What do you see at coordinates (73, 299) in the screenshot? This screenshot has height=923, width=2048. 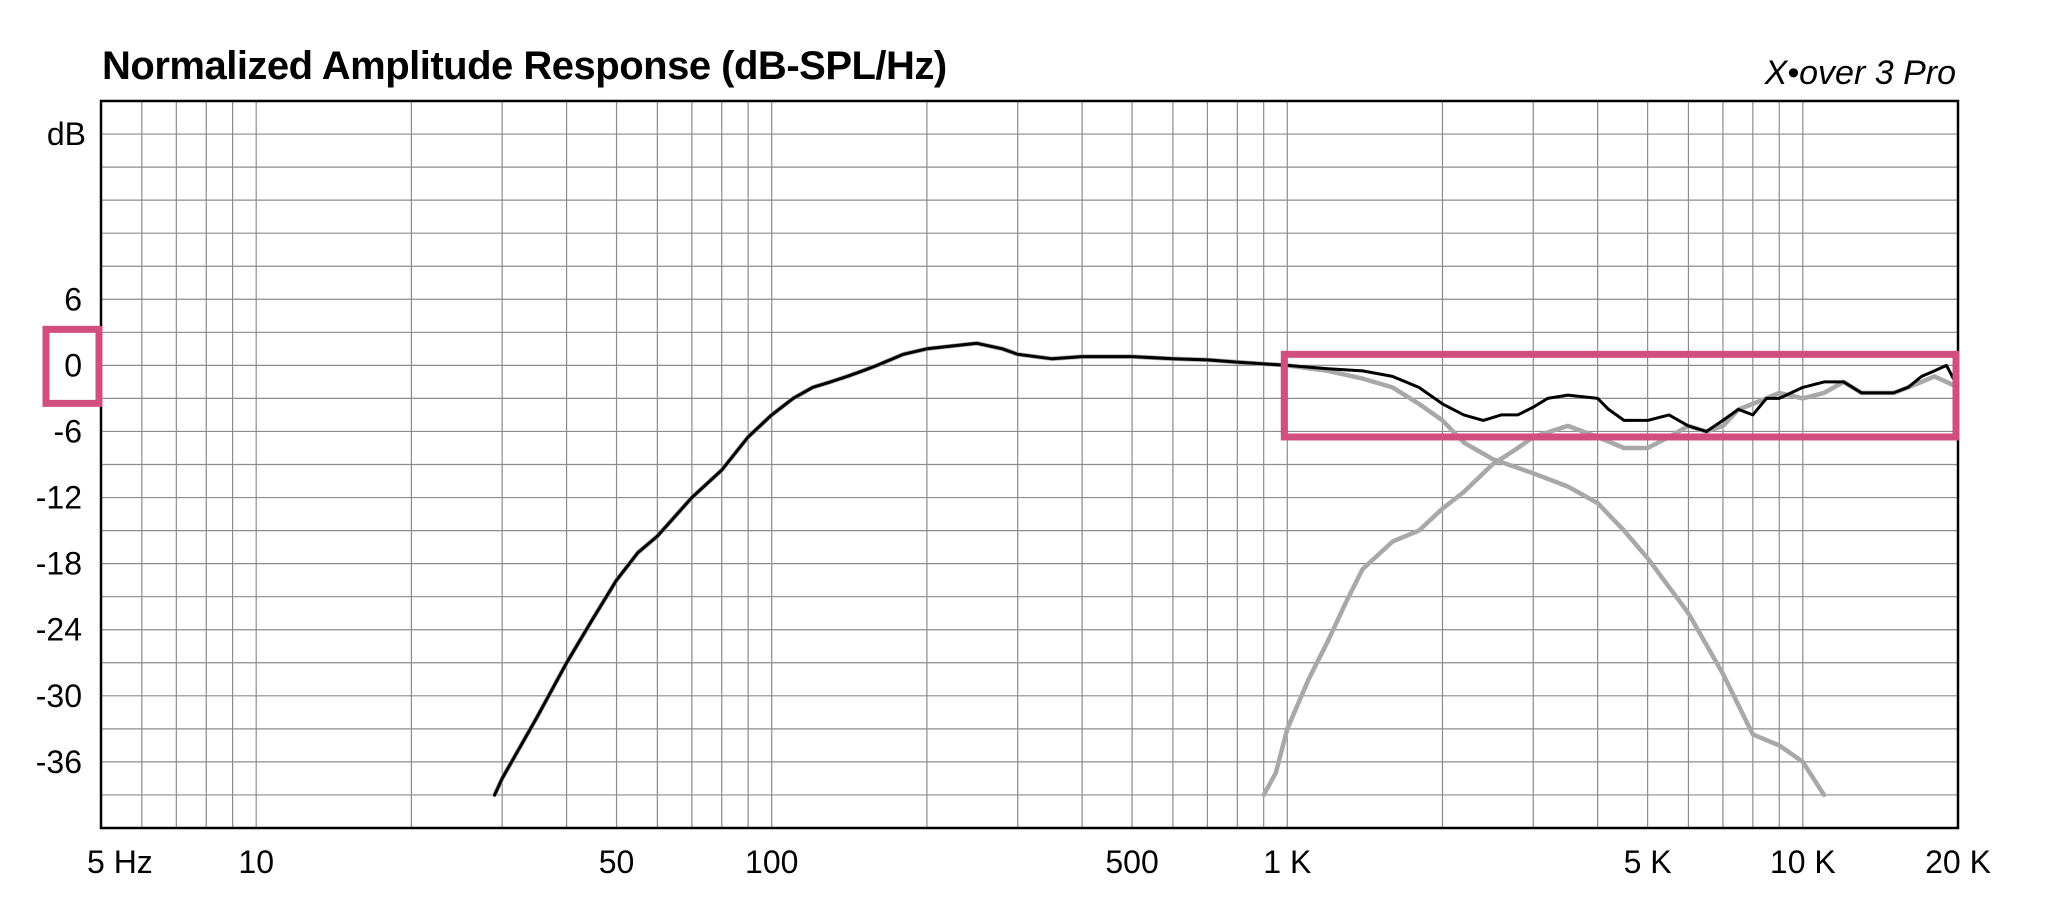 I see `y-tick-label: 6` at bounding box center [73, 299].